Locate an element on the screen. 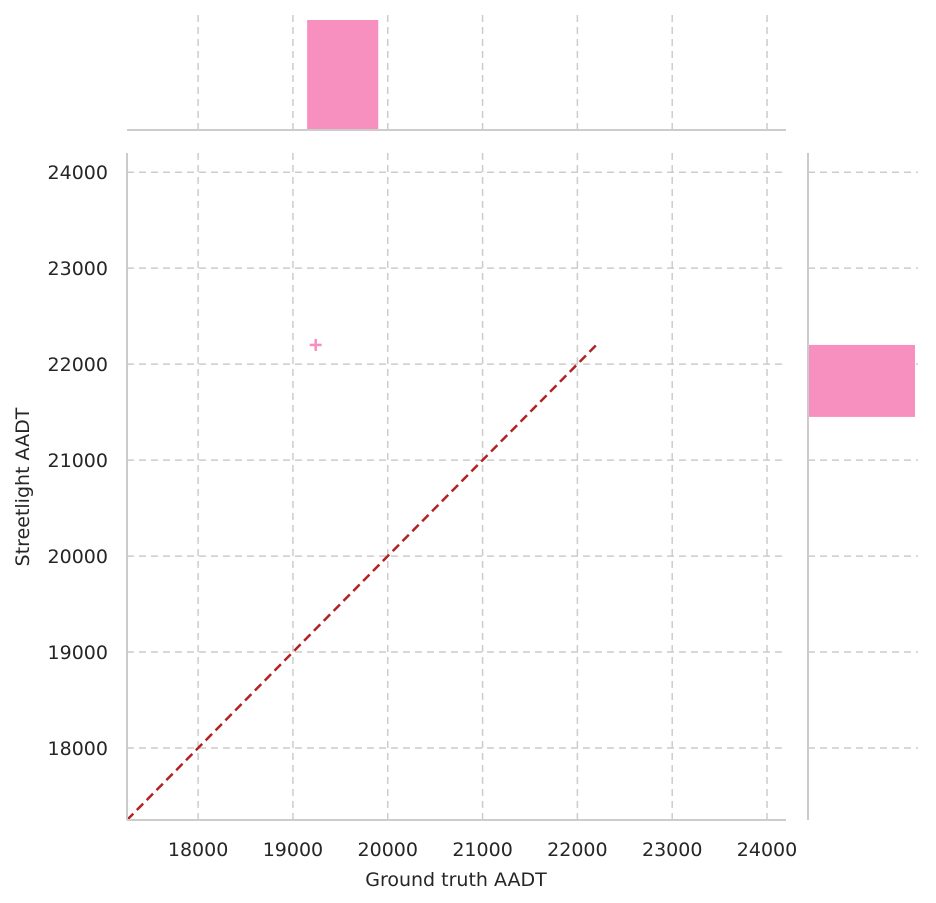  y-tick-label: 24000 is located at coordinates (78, 173).